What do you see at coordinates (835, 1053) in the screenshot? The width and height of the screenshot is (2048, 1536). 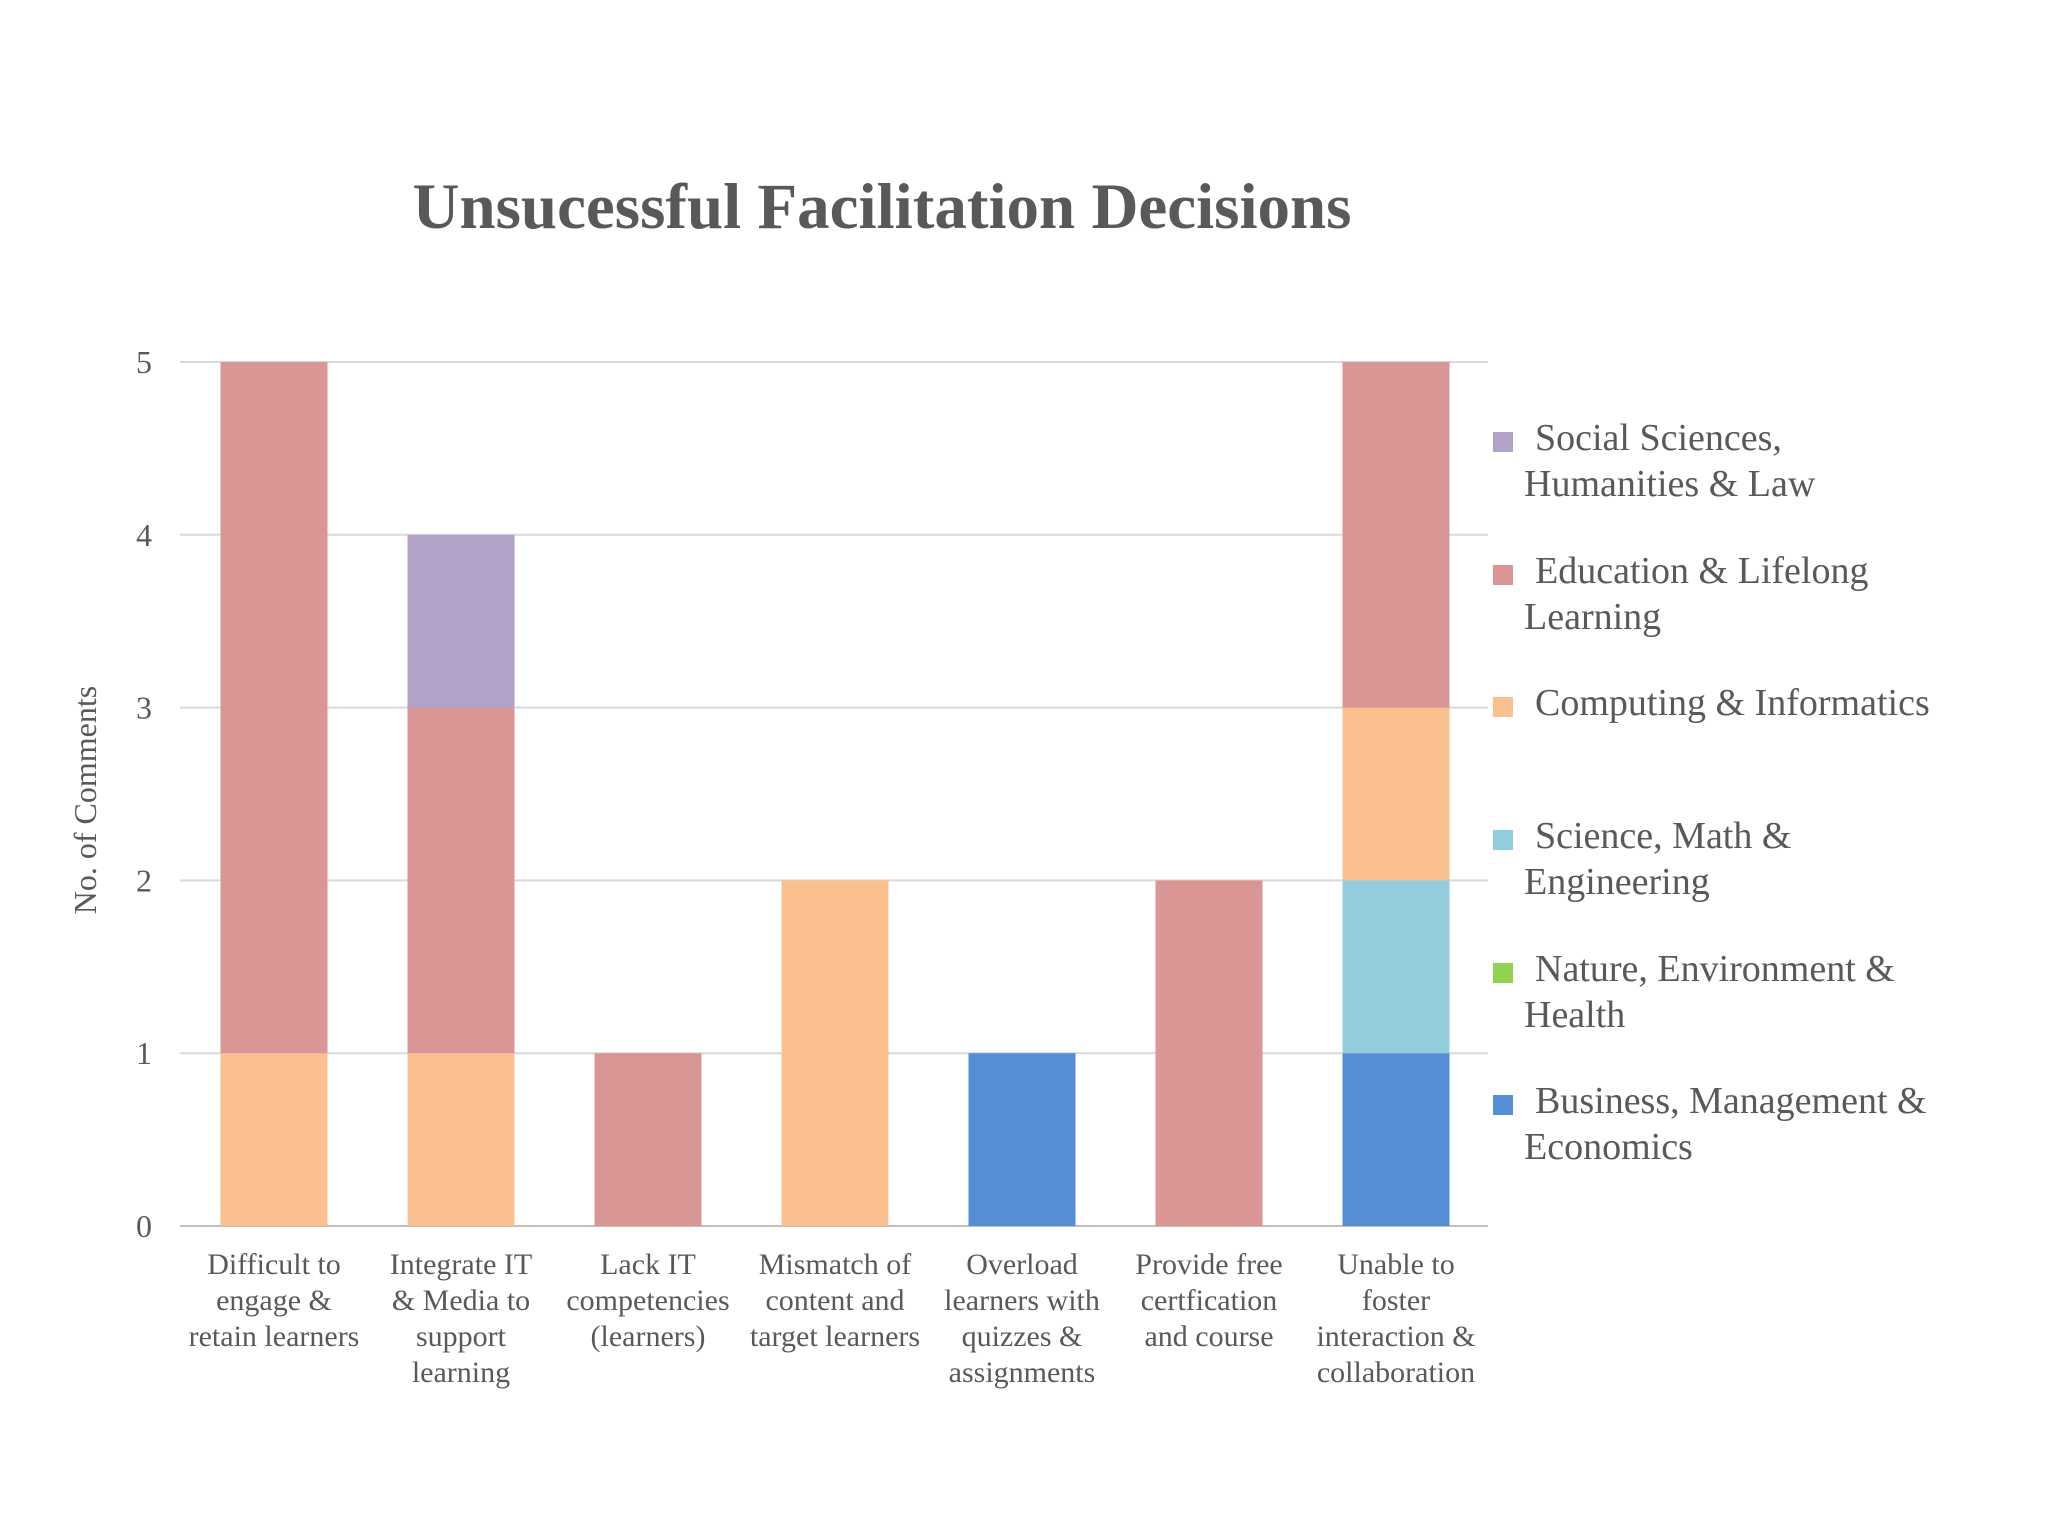 I see `bar-segment-cat4-series4` at bounding box center [835, 1053].